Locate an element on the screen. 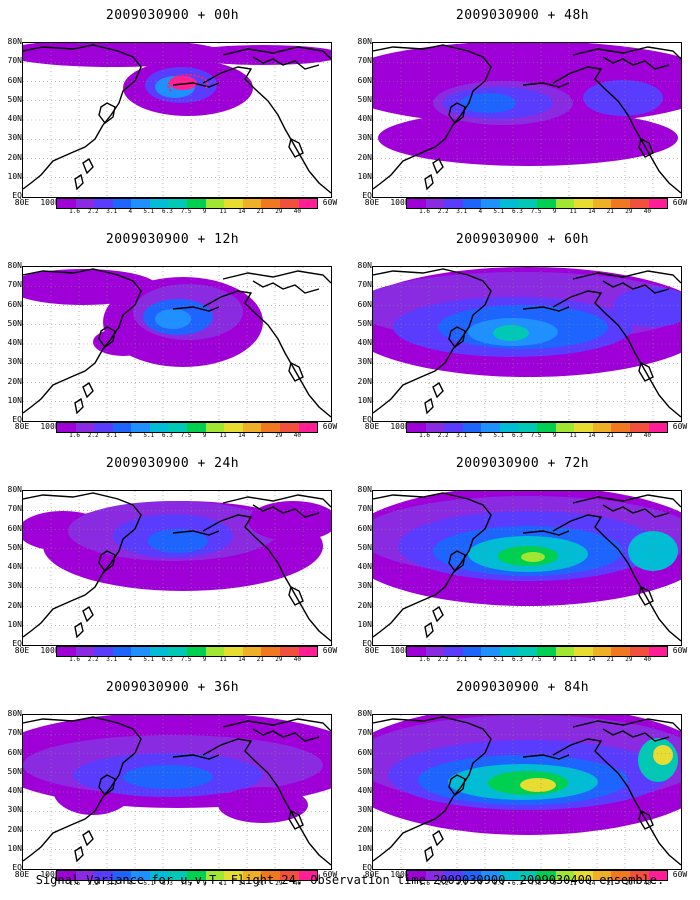 The height and width of the screenshot is (900, 700). map-frame is located at coordinates (527, 120).